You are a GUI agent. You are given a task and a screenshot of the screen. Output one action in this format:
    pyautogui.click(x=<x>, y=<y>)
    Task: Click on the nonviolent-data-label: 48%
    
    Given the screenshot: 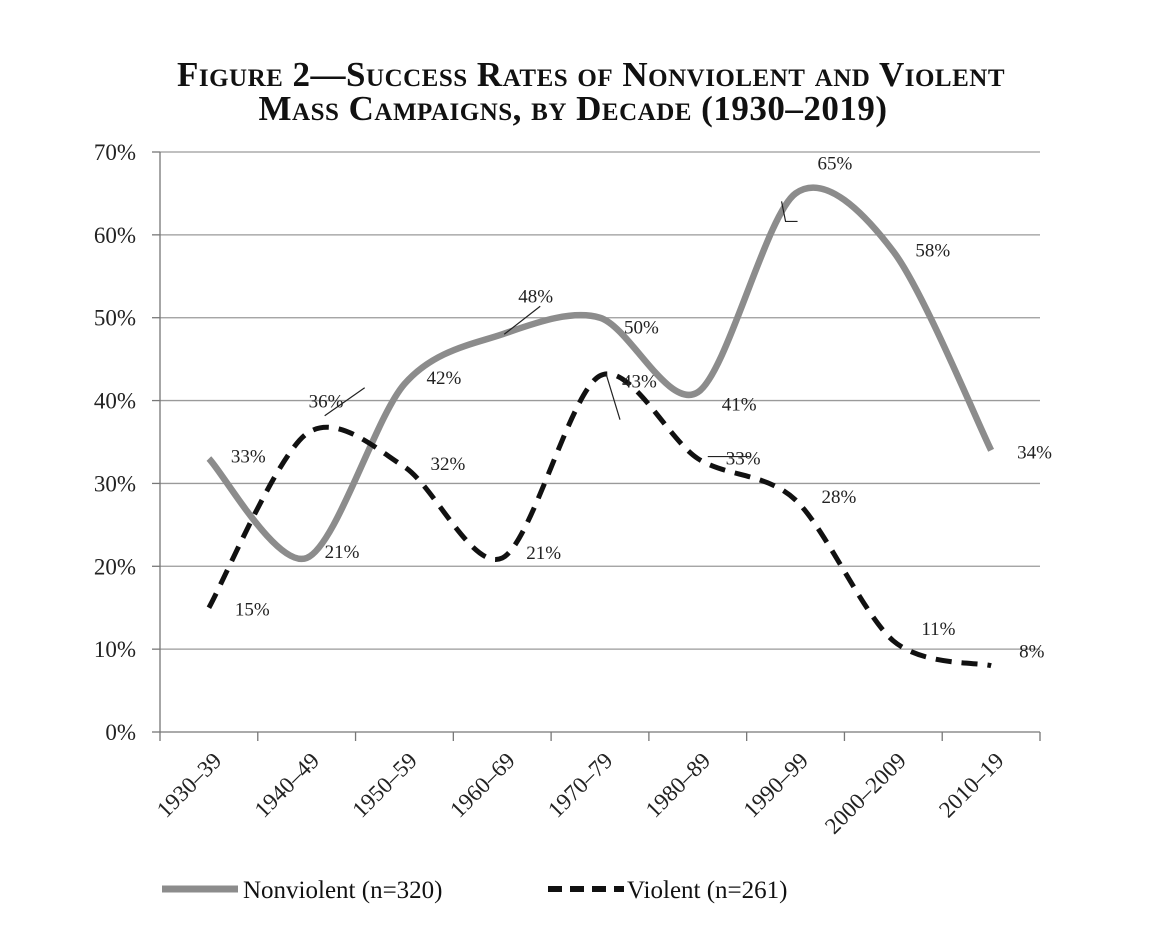 What is the action you would take?
    pyautogui.click(x=535, y=296)
    